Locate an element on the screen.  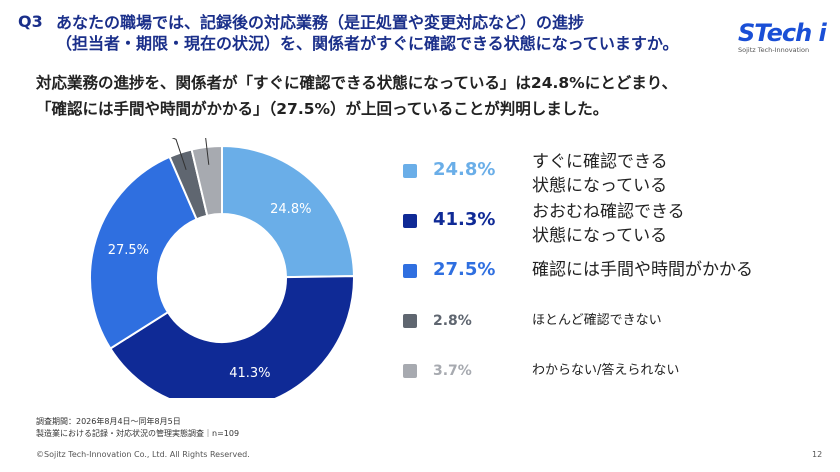
slice-mostly is located at coordinates (232, 336).